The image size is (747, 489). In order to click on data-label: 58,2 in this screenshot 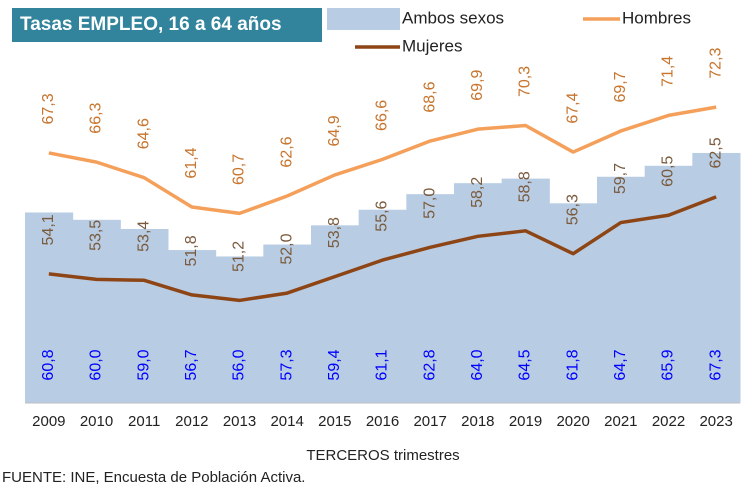, I will do `click(477, 192)`.